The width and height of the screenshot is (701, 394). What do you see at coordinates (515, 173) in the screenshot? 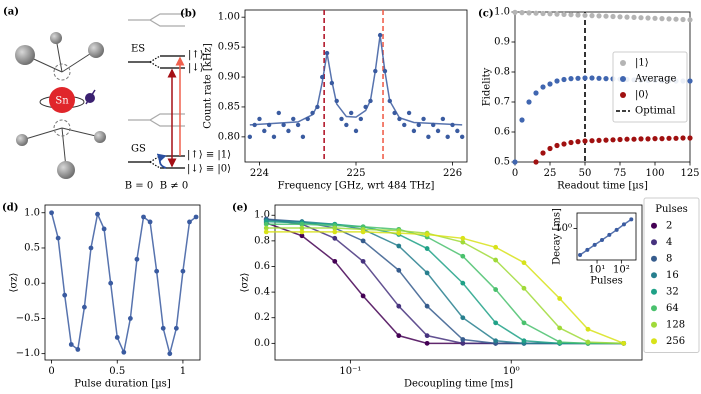
I see `x-tick-label: 0` at bounding box center [515, 173].